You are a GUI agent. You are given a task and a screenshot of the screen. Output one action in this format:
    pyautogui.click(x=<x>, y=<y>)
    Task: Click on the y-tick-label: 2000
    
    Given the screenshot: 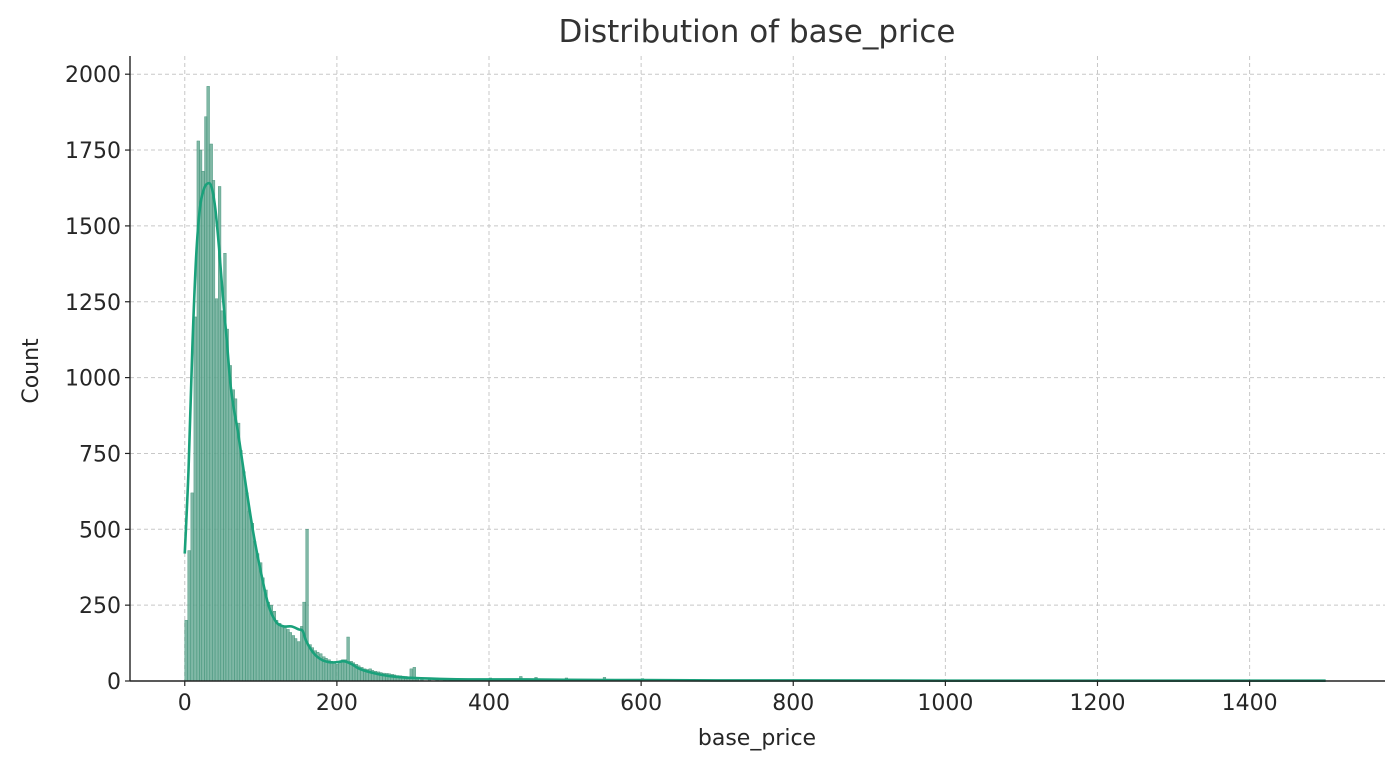 What is the action you would take?
    pyautogui.click(x=93, y=75)
    